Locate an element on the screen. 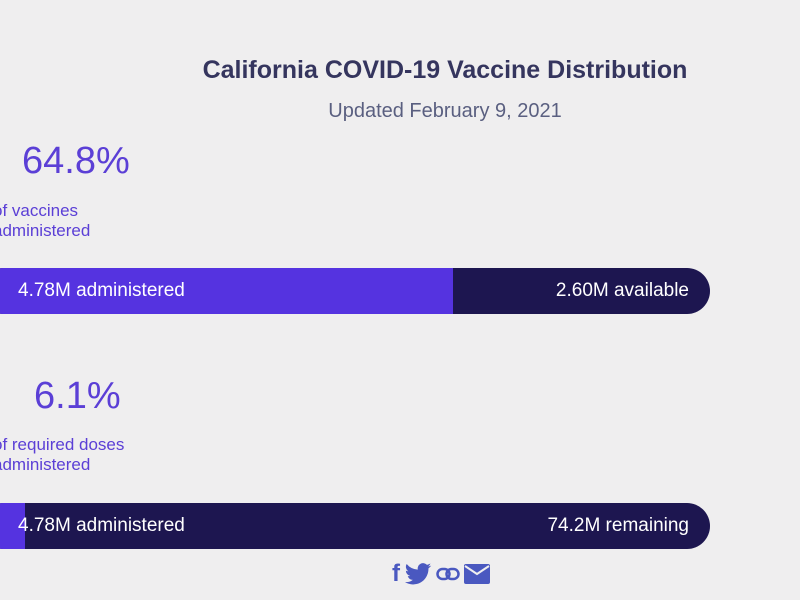 This screenshot has width=800, height=600. facebook-icon: f is located at coordinates (396, 573).